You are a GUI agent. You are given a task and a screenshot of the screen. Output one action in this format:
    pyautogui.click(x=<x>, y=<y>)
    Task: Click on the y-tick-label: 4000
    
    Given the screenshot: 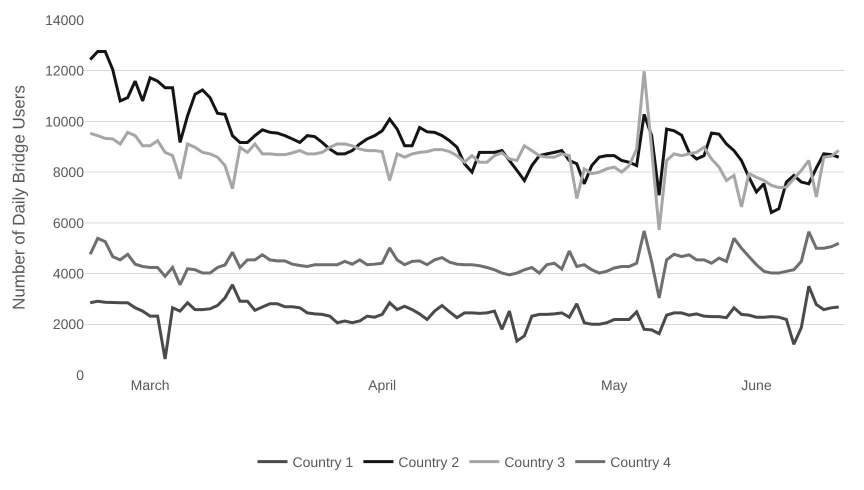 What is the action you would take?
    pyautogui.click(x=68, y=273)
    